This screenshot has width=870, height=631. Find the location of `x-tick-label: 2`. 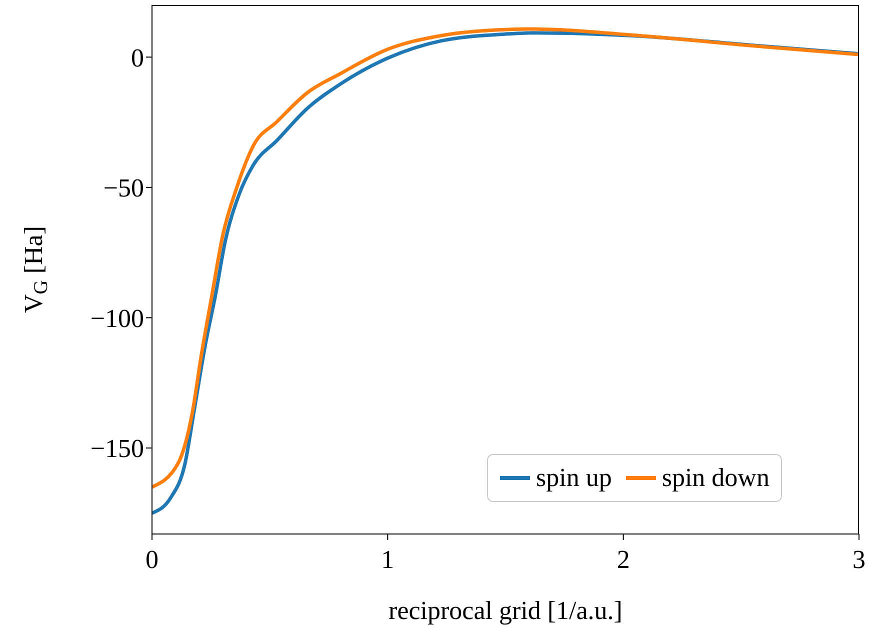

x-tick-label: 2 is located at coordinates (623, 559).